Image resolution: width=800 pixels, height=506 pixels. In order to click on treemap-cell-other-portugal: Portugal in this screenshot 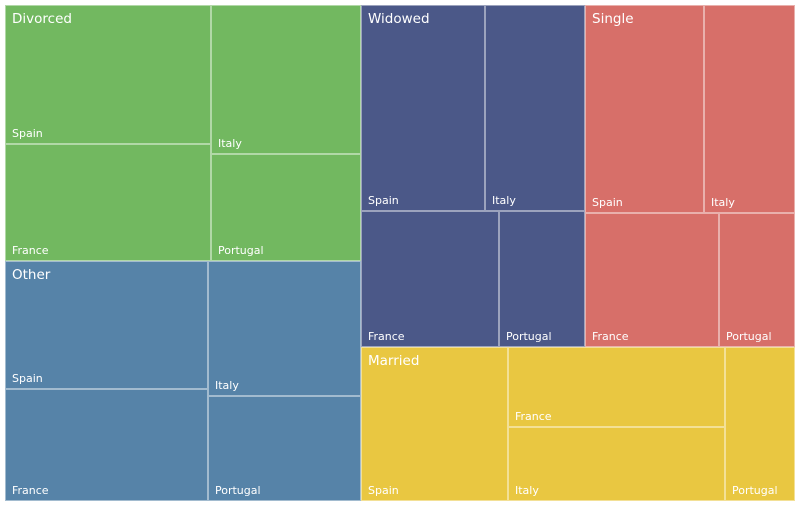, I will do `click(284, 448)`.